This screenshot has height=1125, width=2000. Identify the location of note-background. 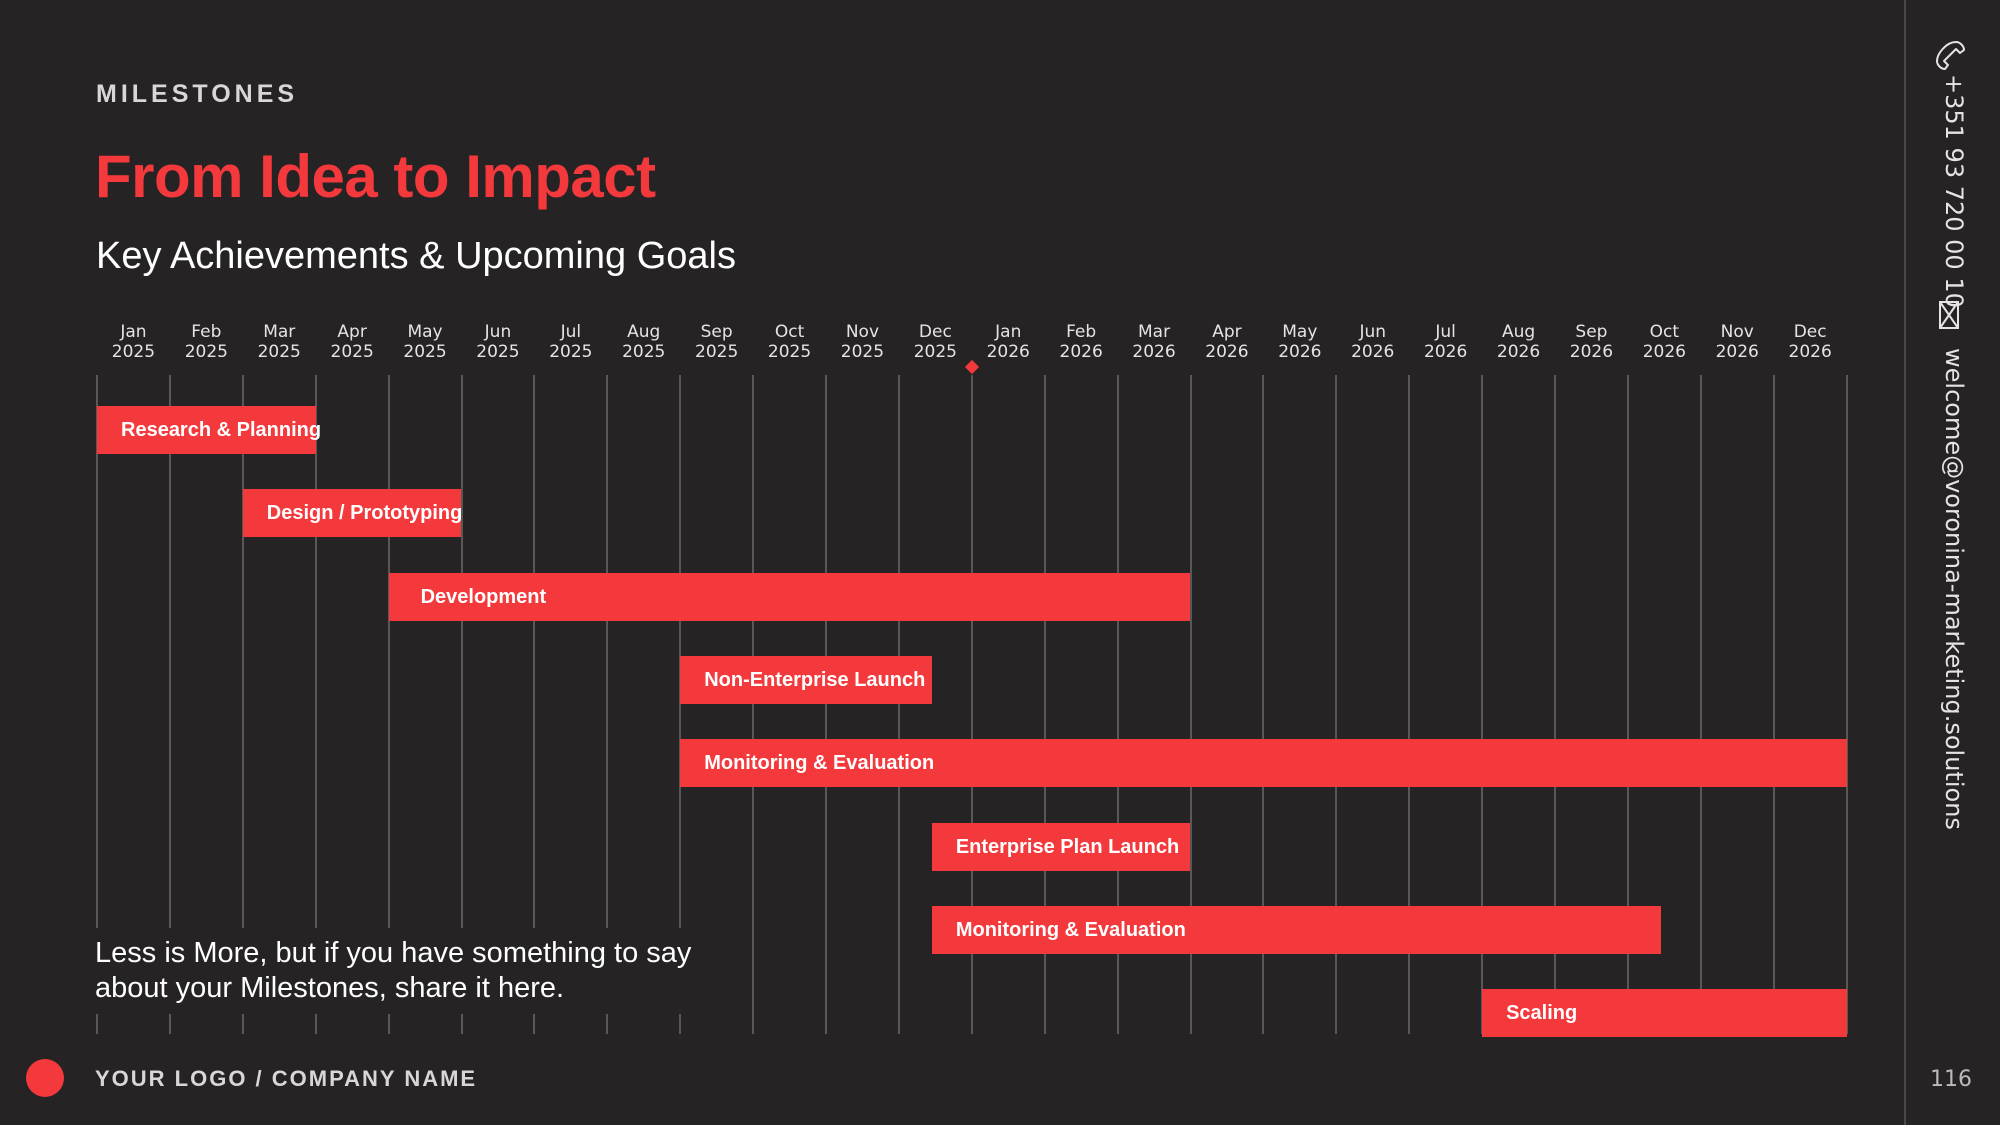
(410, 971).